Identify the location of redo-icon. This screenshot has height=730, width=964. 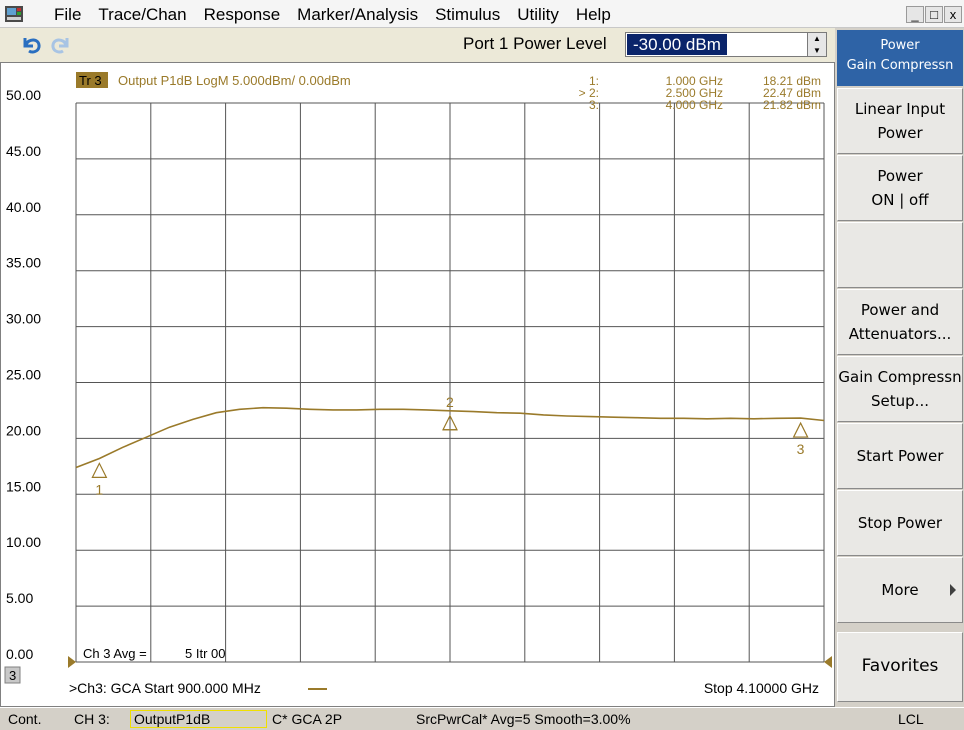
(61, 45).